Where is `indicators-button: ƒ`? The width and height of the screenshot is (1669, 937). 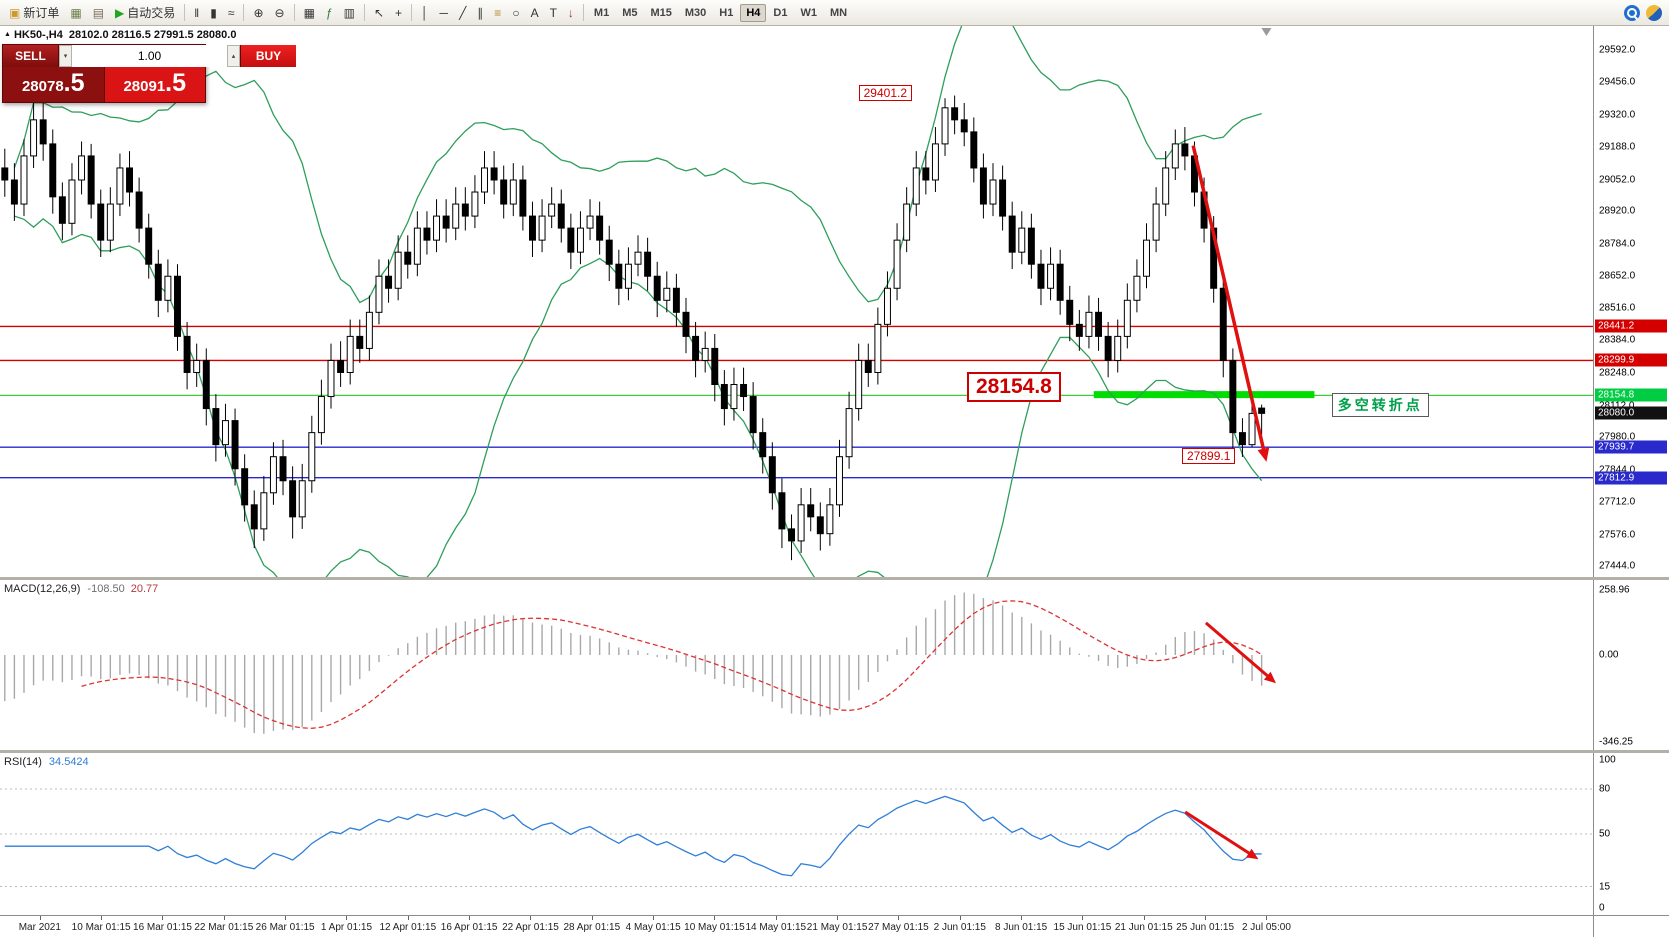
indicators-button: ƒ is located at coordinates (329, 13).